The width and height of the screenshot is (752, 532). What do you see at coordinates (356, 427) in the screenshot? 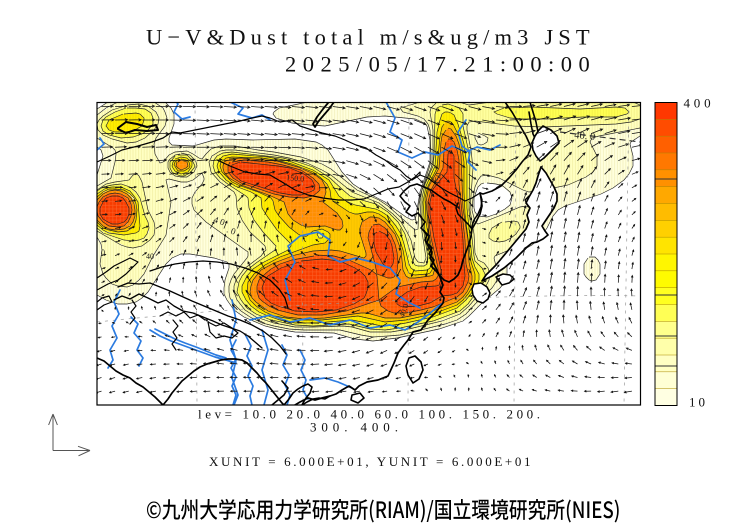
I see `svg-text: 300. 400.` at bounding box center [356, 427].